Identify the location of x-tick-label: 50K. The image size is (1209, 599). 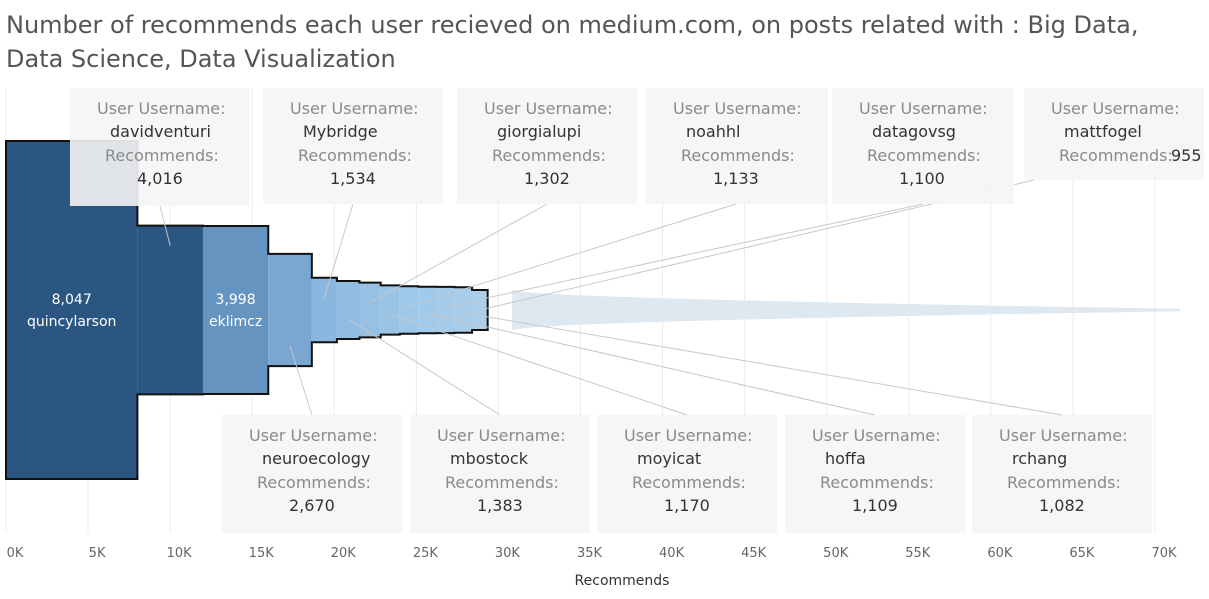
(836, 553).